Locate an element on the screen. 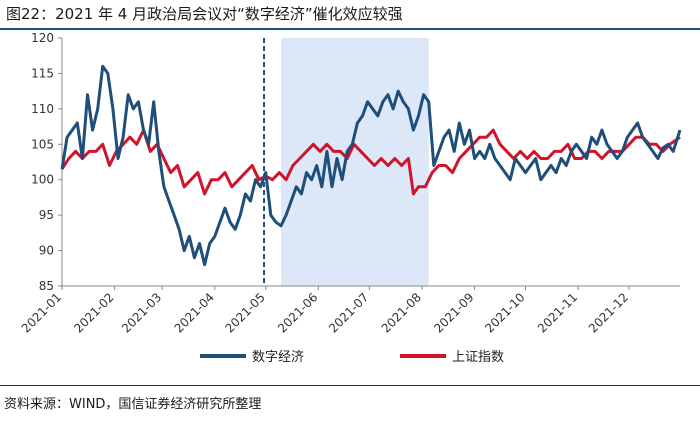 The width and height of the screenshot is (700, 423). x-tick-label: 2021-08 is located at coordinates (401, 312).